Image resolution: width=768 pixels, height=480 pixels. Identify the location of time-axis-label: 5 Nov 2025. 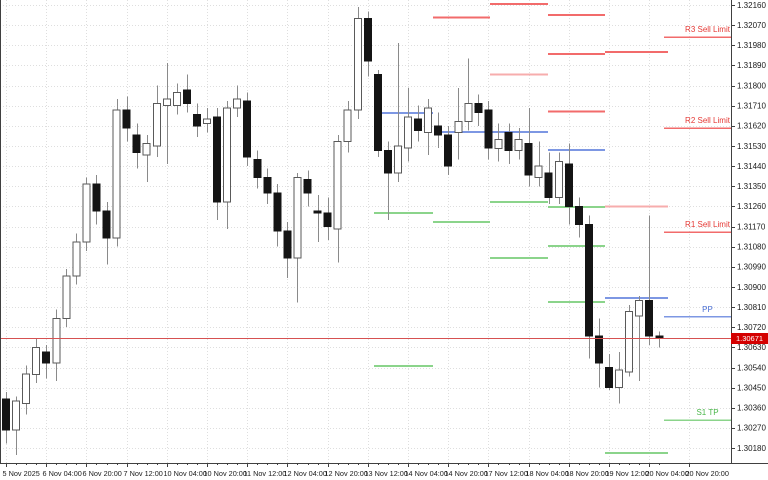
(21, 473).